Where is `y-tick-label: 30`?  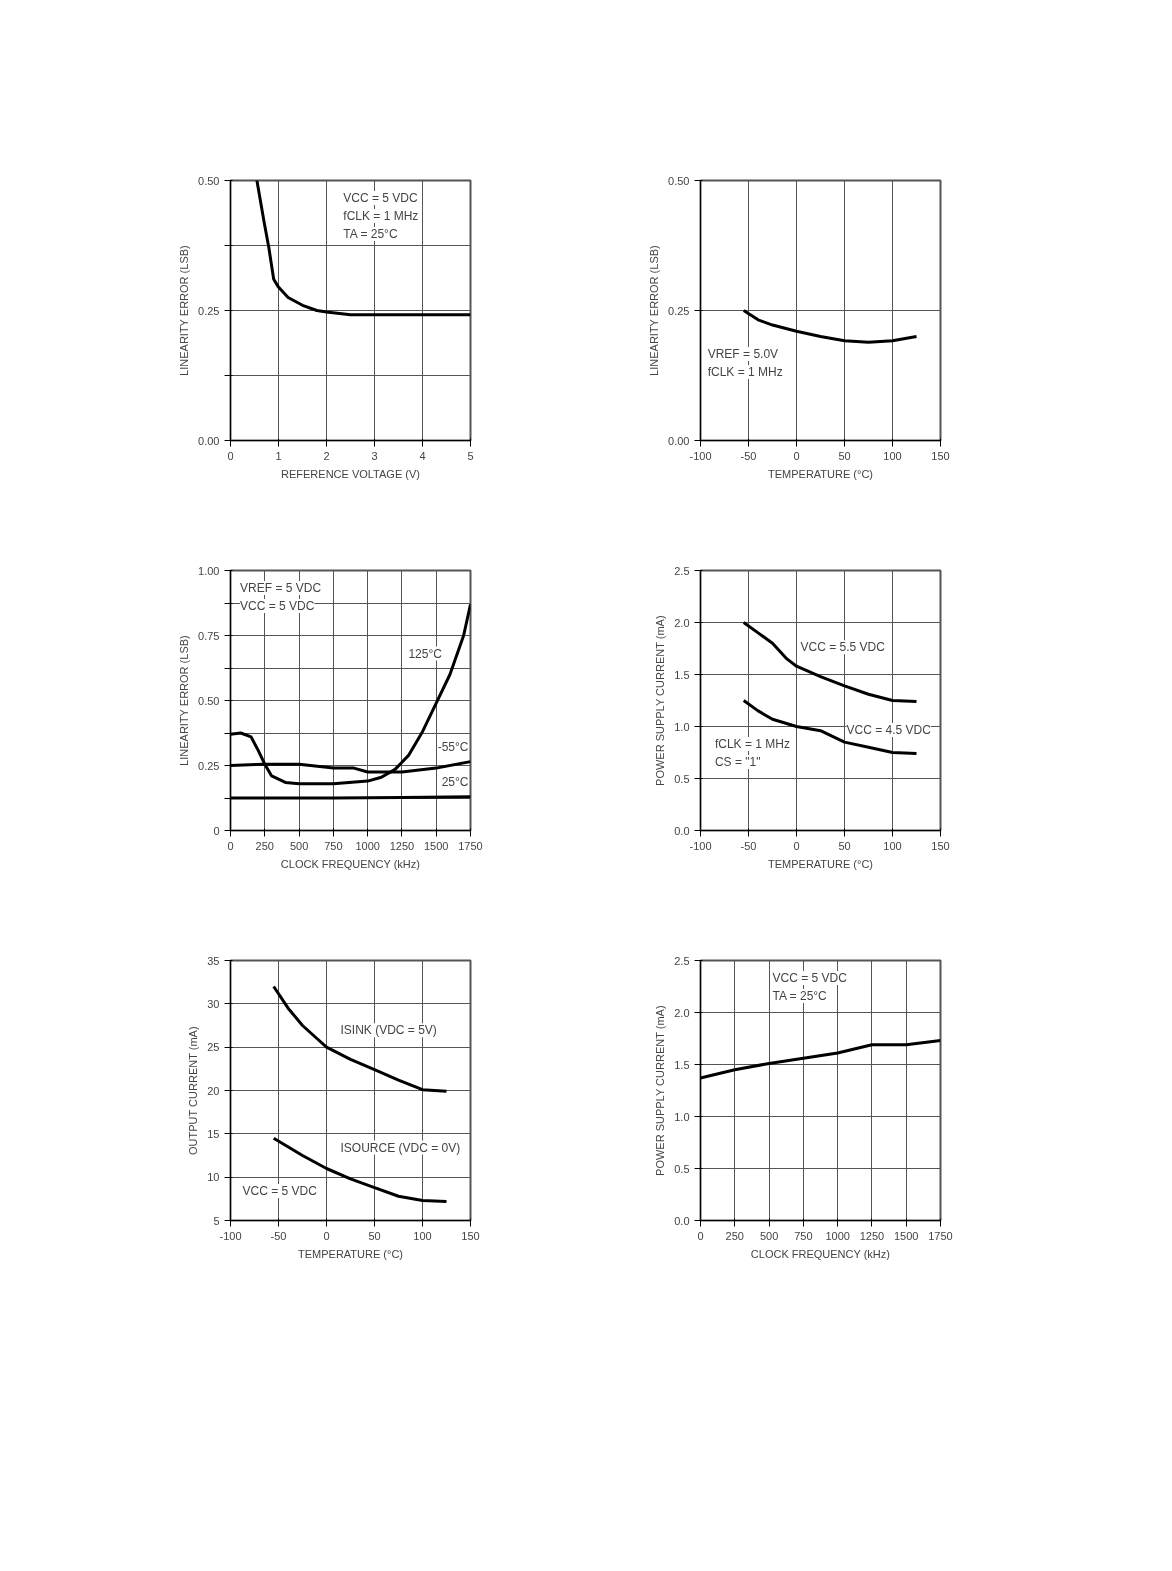 y-tick-label: 30 is located at coordinates (213, 1003).